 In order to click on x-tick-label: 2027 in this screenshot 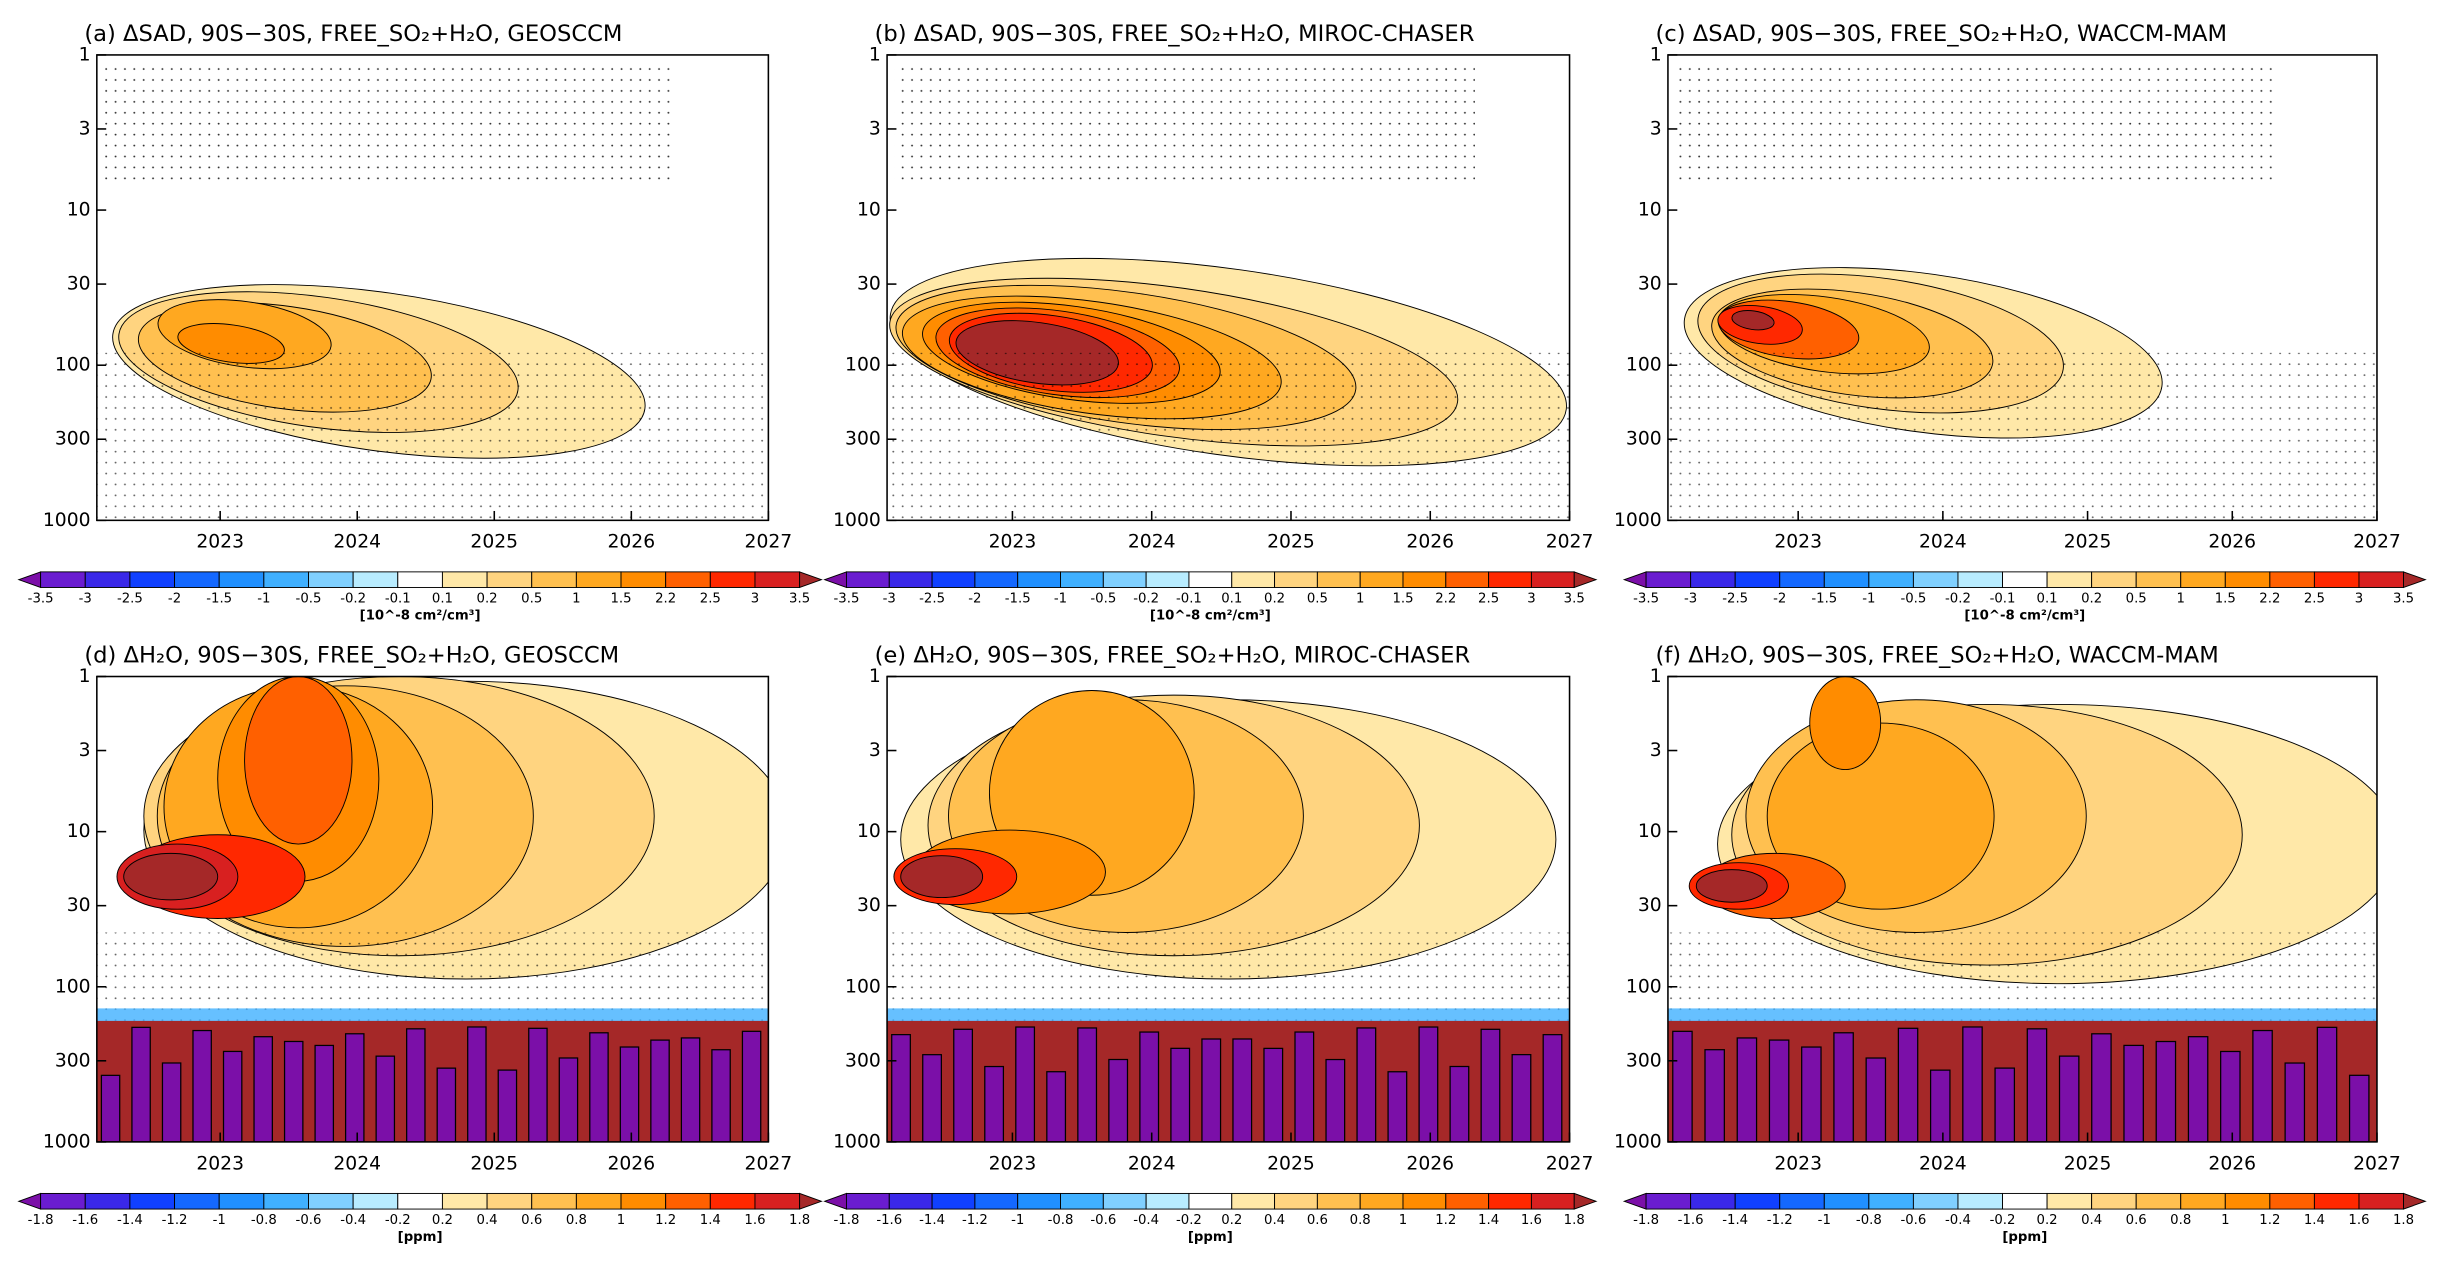, I will do `click(769, 542)`.